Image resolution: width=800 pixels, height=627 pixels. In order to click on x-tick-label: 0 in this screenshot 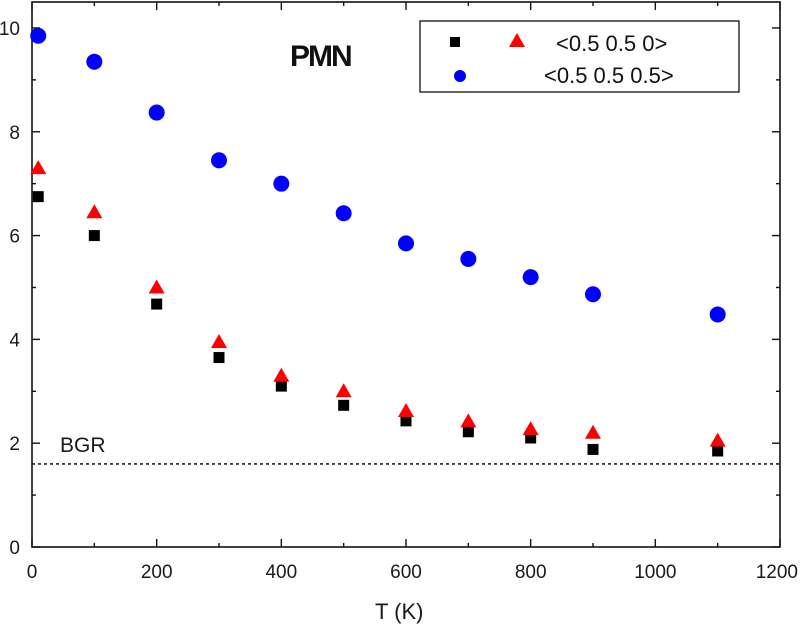, I will do `click(32, 572)`.